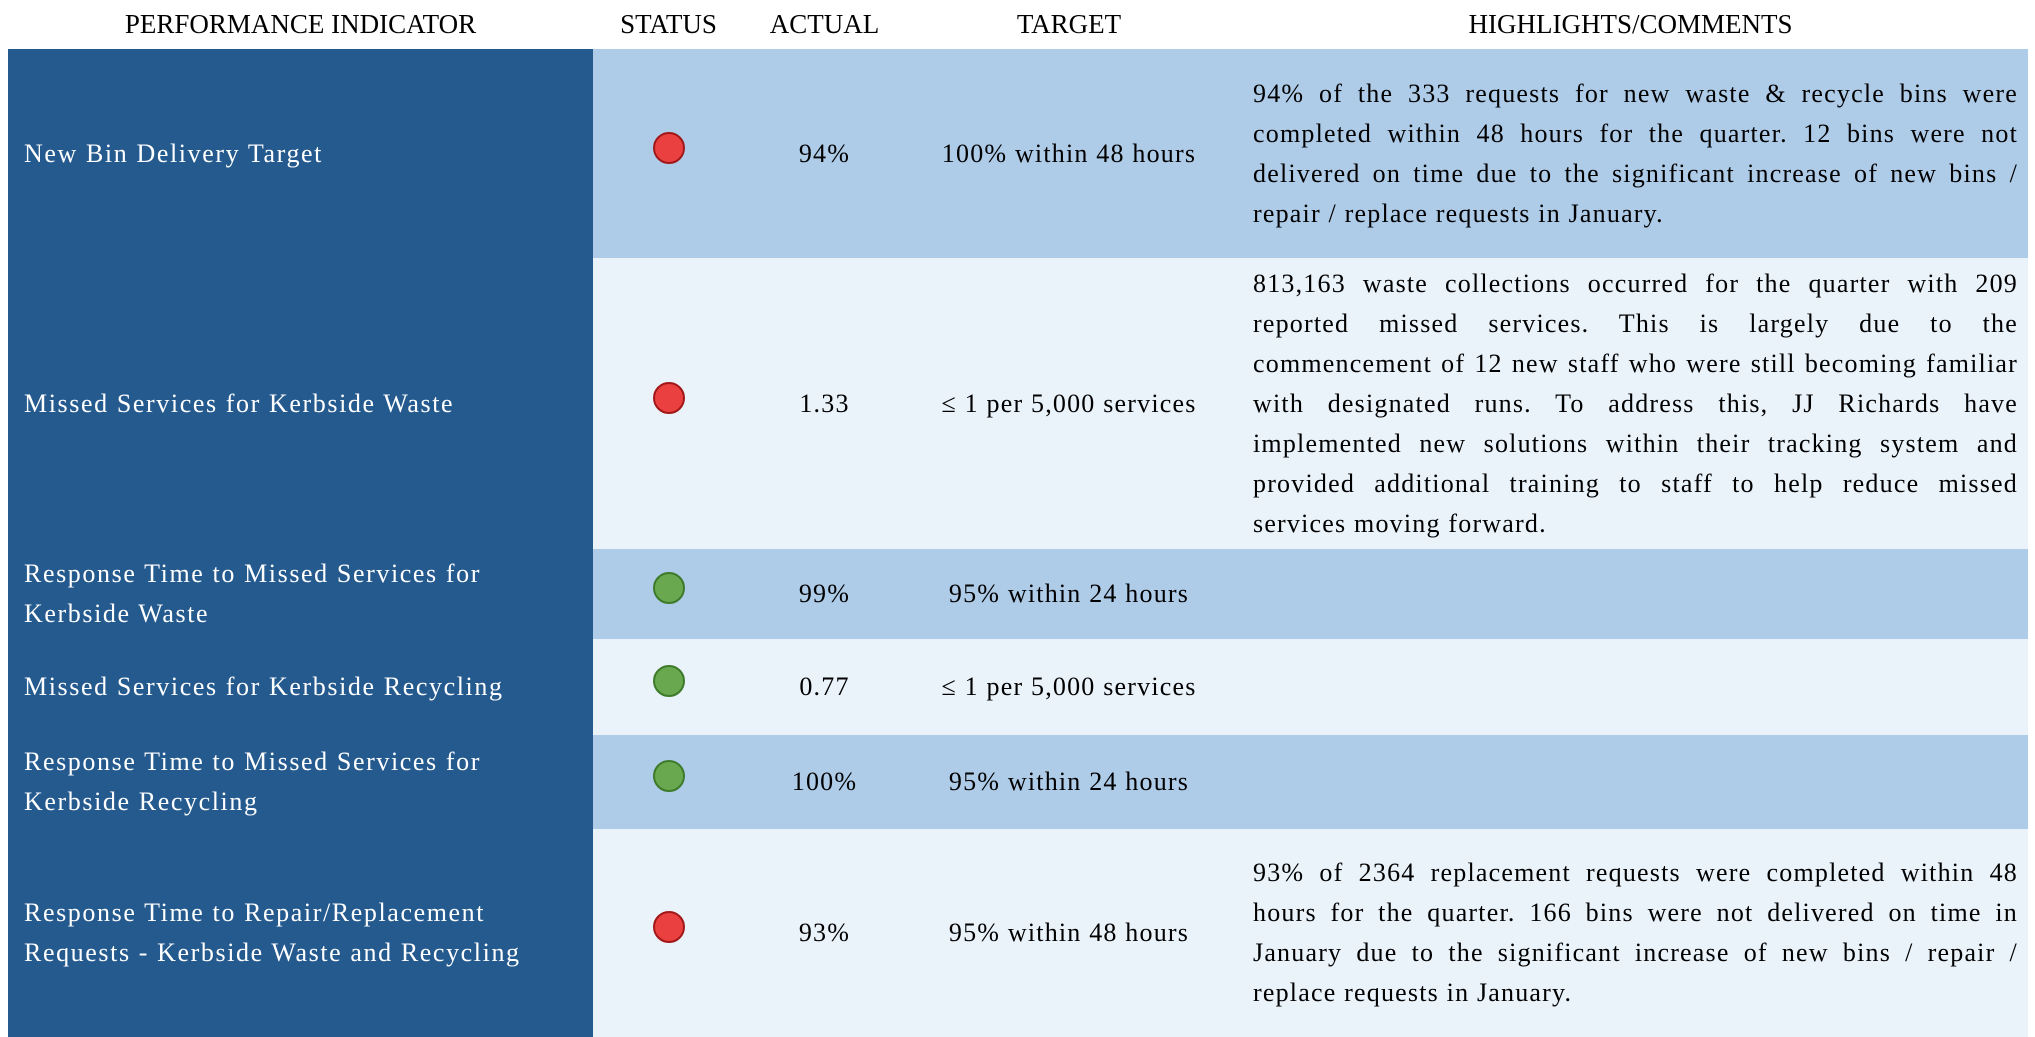 The image size is (2035, 1037). What do you see at coordinates (264, 686) in the screenshot?
I see `indicator-text: Missed Services for Kerbside Recycling` at bounding box center [264, 686].